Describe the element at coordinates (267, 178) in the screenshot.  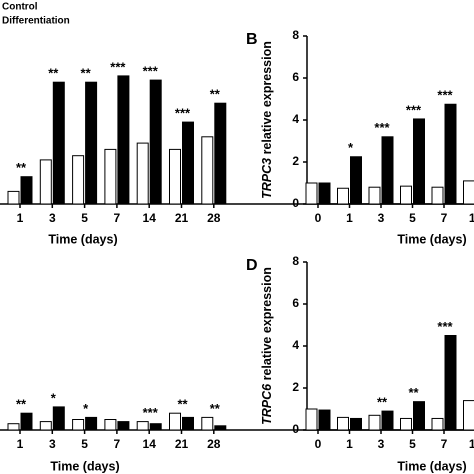
I see `y-label-gene: TRPC3` at that location.